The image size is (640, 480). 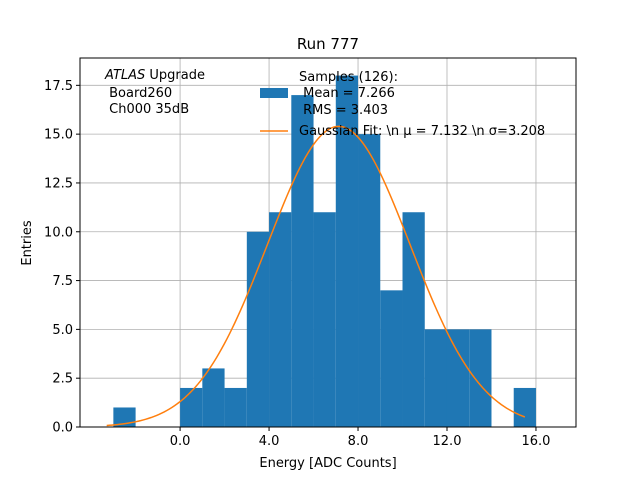 What do you see at coordinates (62, 330) in the screenshot?
I see `y-tick-label: 5.0` at bounding box center [62, 330].